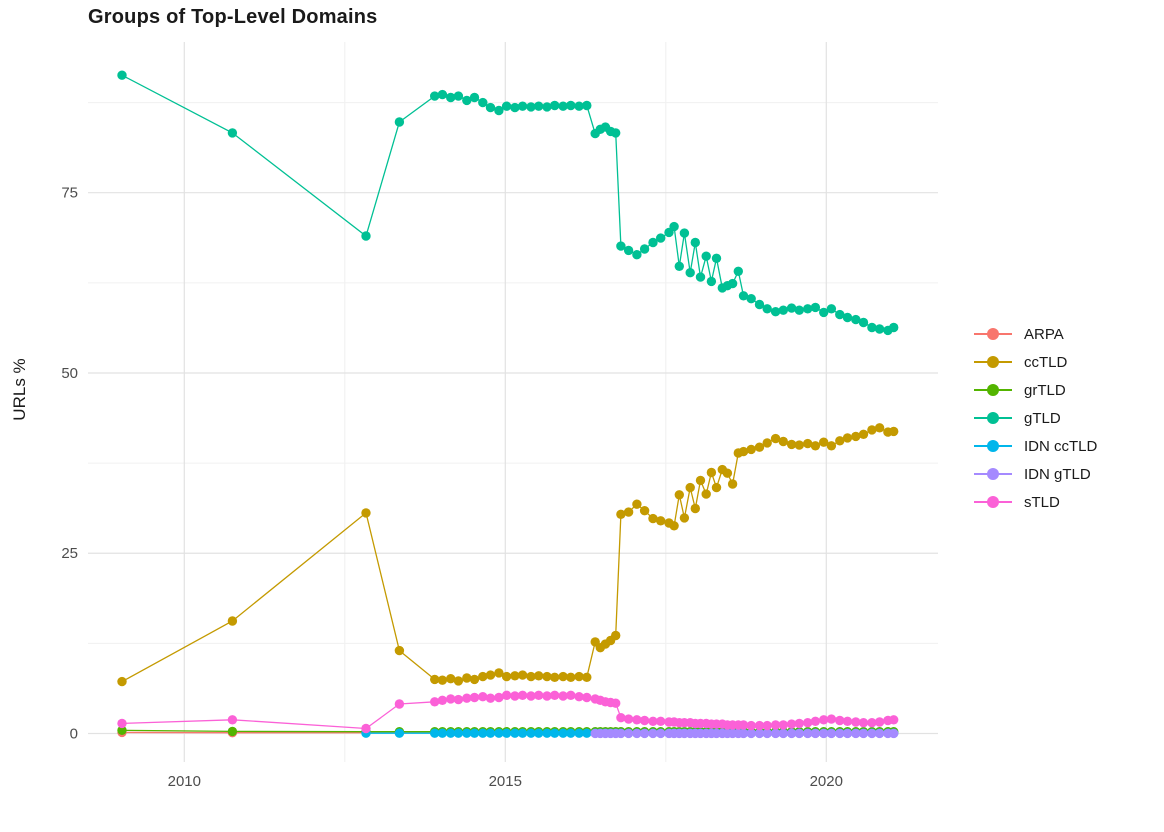 The image size is (1164, 832). Describe the element at coordinates (1044, 334) in the screenshot. I see `legend-item-label: ARPA` at that location.